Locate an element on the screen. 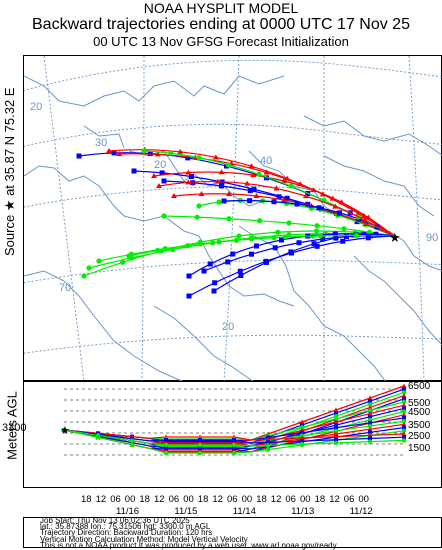 The image size is (442, 550). grid-label: 70 is located at coordinates (65, 288).